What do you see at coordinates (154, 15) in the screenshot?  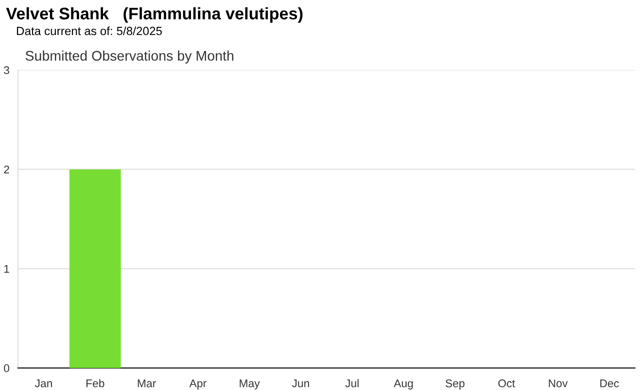 I see `chart-title: Velvet Shank (Flammulina velutipes)` at bounding box center [154, 15].